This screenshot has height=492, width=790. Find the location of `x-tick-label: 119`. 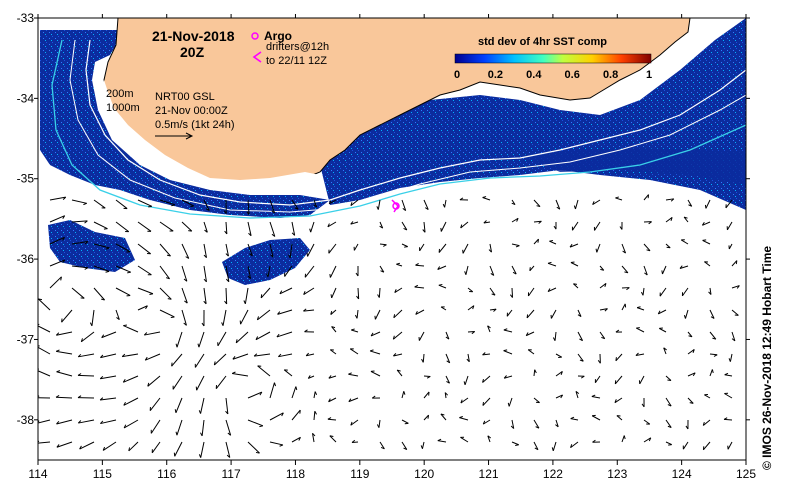

x-tick-label: 119 is located at coordinates (359, 474).